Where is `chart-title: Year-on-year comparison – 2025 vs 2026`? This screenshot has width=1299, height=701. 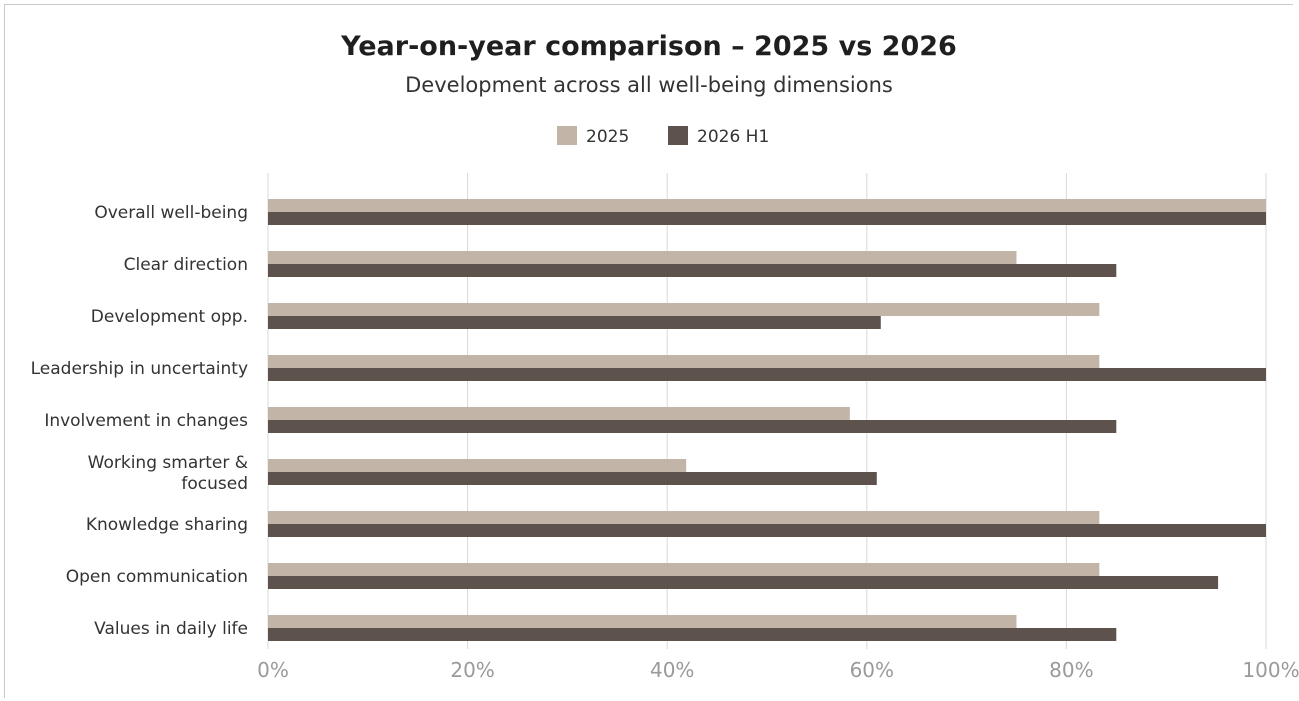
chart-title: Year-on-year comparison – 2025 vs 2026 is located at coordinates (648, 46).